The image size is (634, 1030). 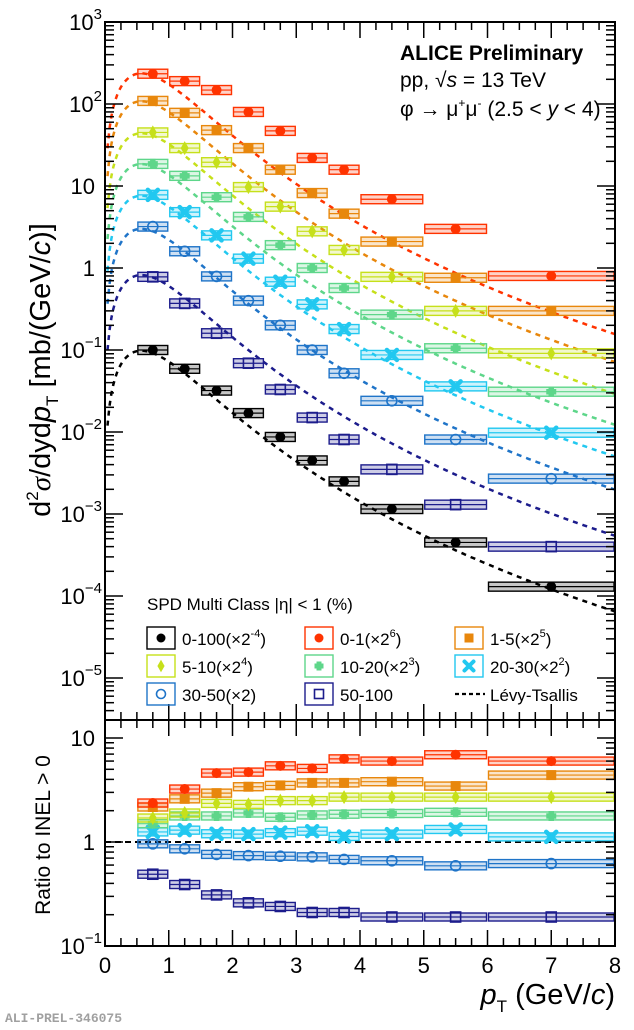 I want to click on legend-label-exp: 4, so click(x=244, y=662).